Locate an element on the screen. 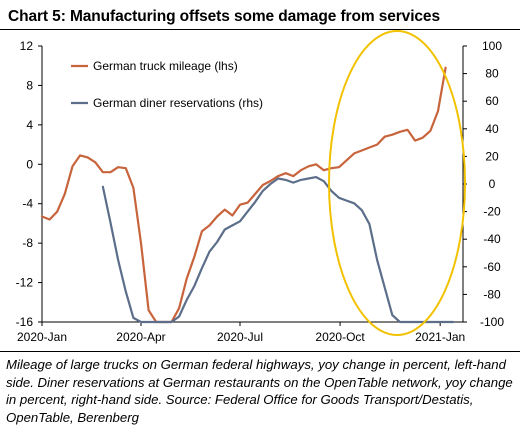 The image size is (520, 438). legend-label: German diner reservations (rhs) is located at coordinates (178, 103).